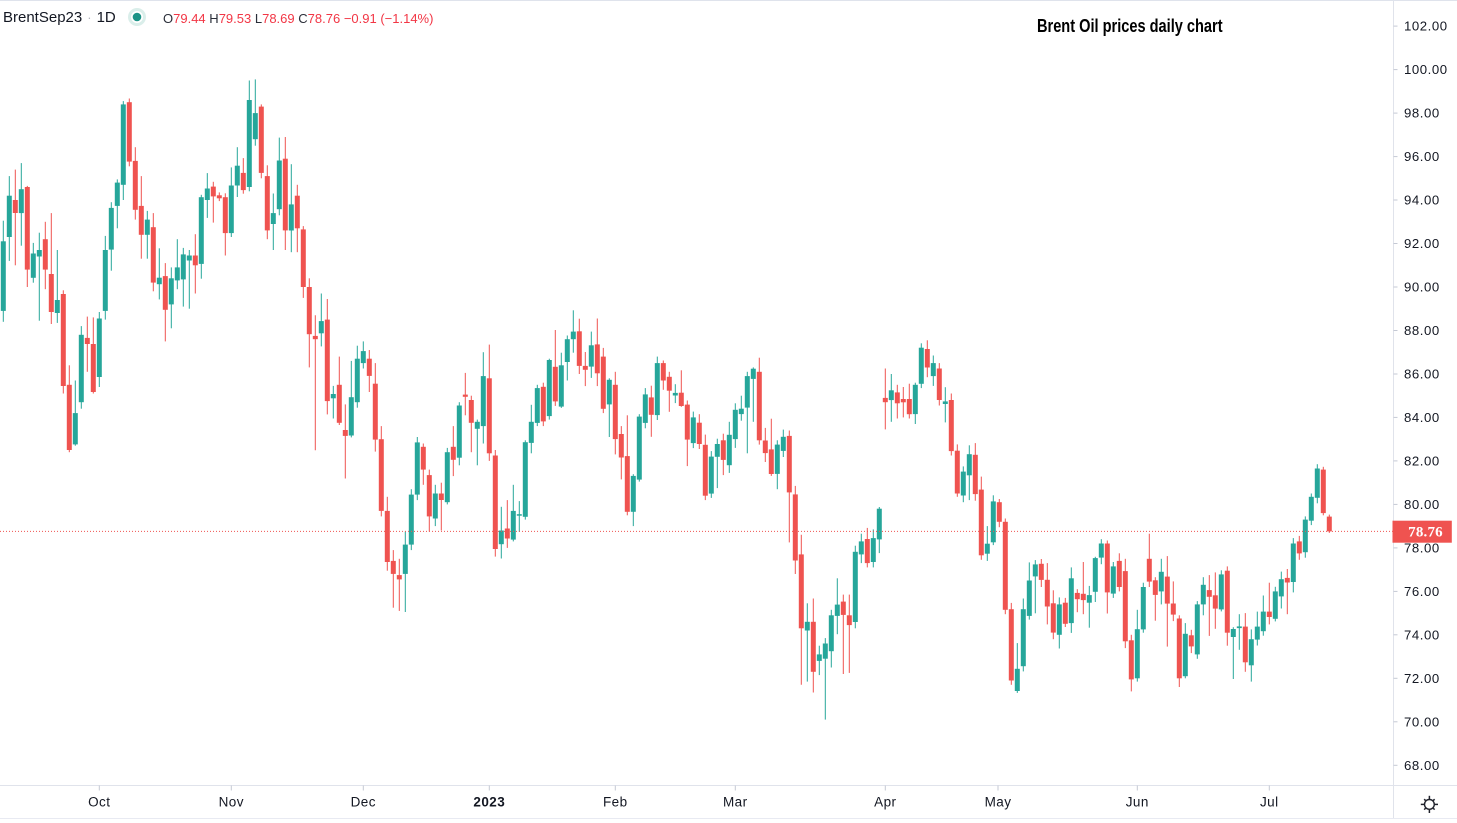 The width and height of the screenshot is (1457, 823). Describe the element at coordinates (1422, 156) in the screenshot. I see `svg-text: 96.00` at that location.